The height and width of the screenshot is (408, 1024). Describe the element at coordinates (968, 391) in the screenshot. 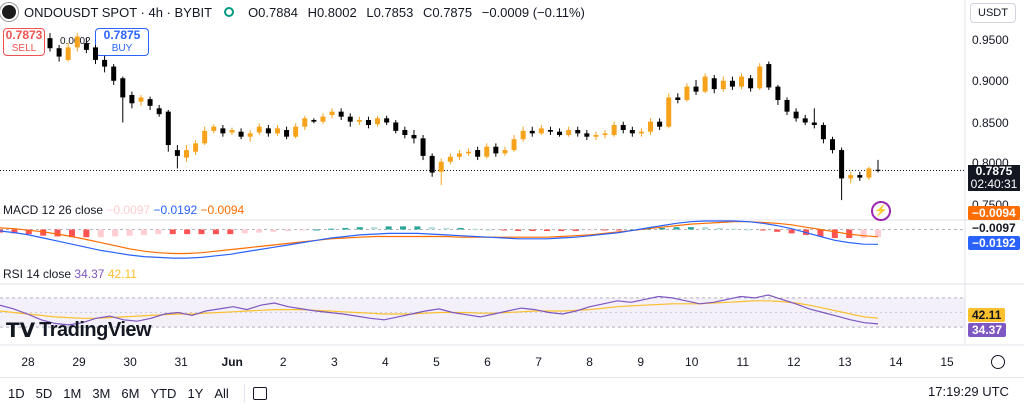

I see `utc-clock: 17:19:29 UTC` at that location.